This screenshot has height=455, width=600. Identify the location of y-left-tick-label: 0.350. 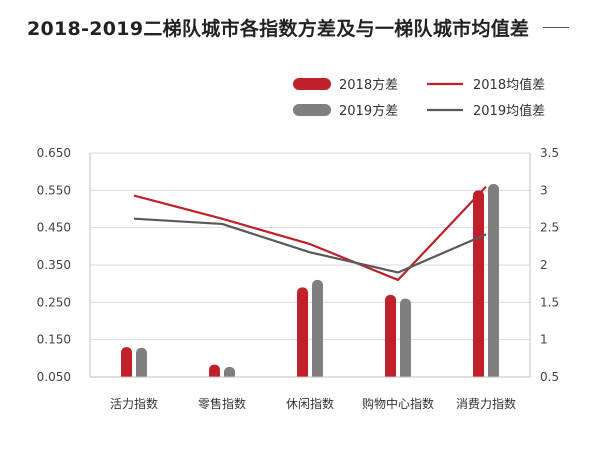
(54, 265).